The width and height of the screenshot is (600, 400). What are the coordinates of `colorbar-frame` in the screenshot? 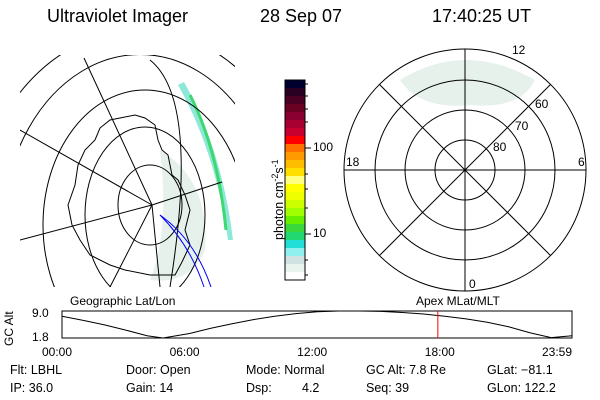 It's located at (295, 180).